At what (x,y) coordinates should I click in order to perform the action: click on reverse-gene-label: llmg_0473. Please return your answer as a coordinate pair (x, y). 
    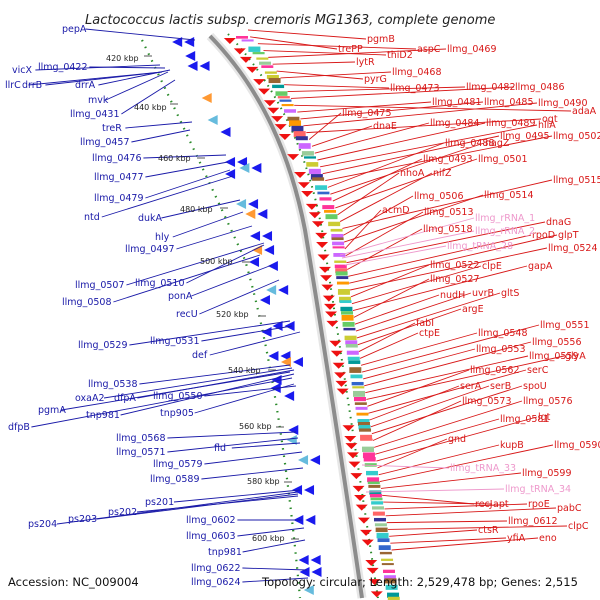
    Looking at the image, I should click on (415, 88).